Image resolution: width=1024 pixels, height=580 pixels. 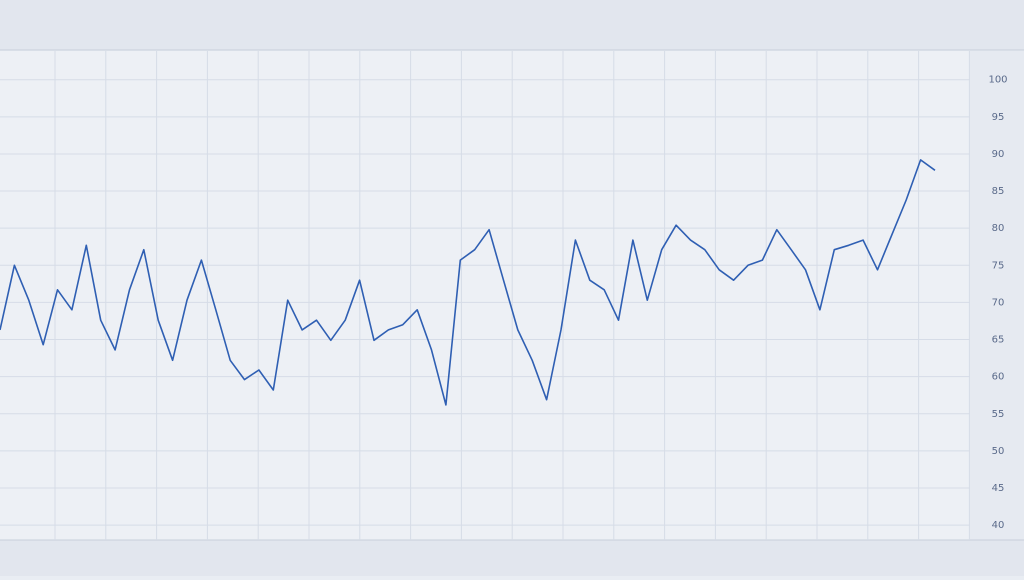 What do you see at coordinates (997, 80) in the screenshot?
I see `y-tick-label: 100` at bounding box center [997, 80].